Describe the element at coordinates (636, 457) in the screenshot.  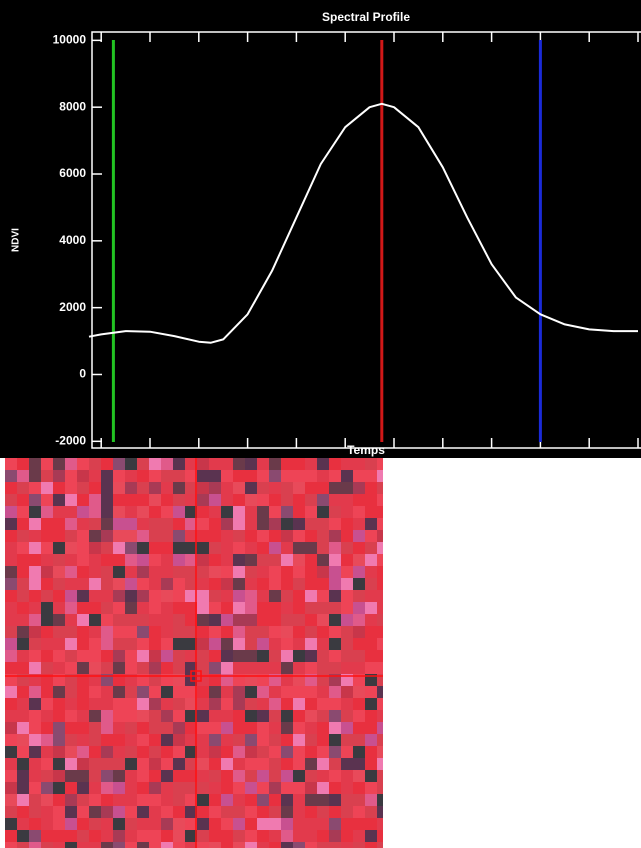
I see `x-tick-label: 46` at that location.